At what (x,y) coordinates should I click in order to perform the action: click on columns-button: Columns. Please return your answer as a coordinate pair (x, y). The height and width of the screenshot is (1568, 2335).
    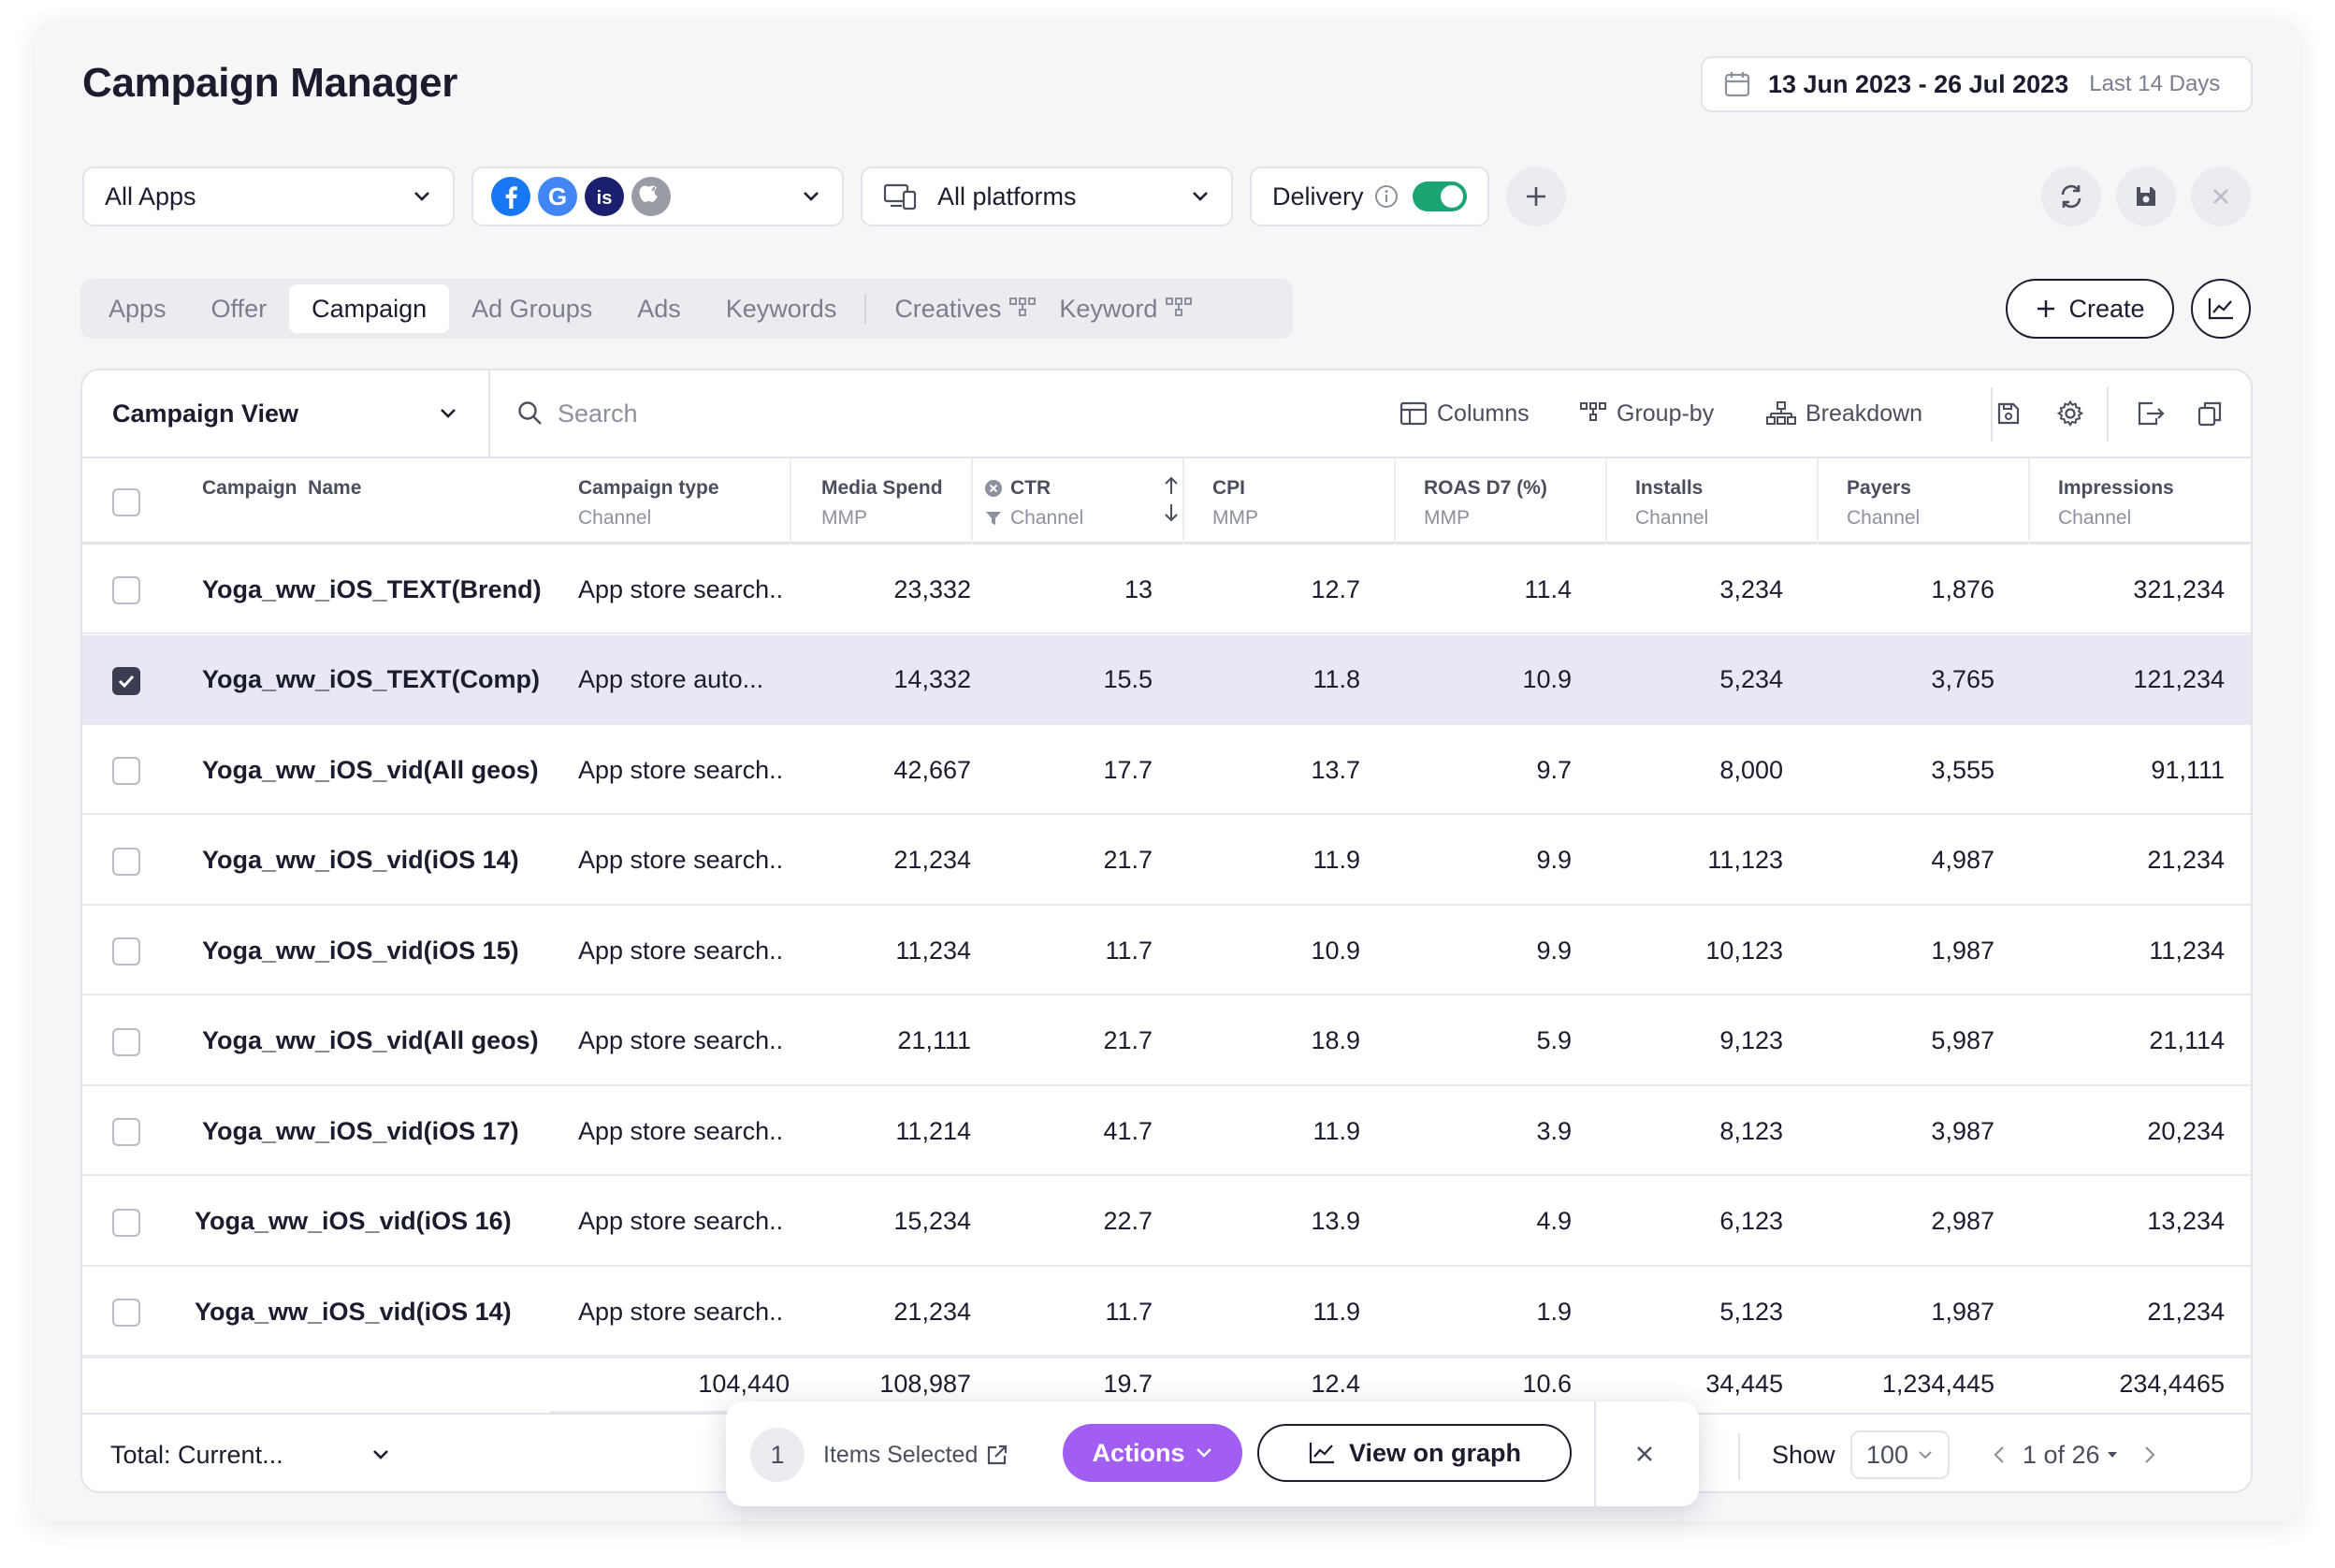
    Looking at the image, I should click on (1465, 413).